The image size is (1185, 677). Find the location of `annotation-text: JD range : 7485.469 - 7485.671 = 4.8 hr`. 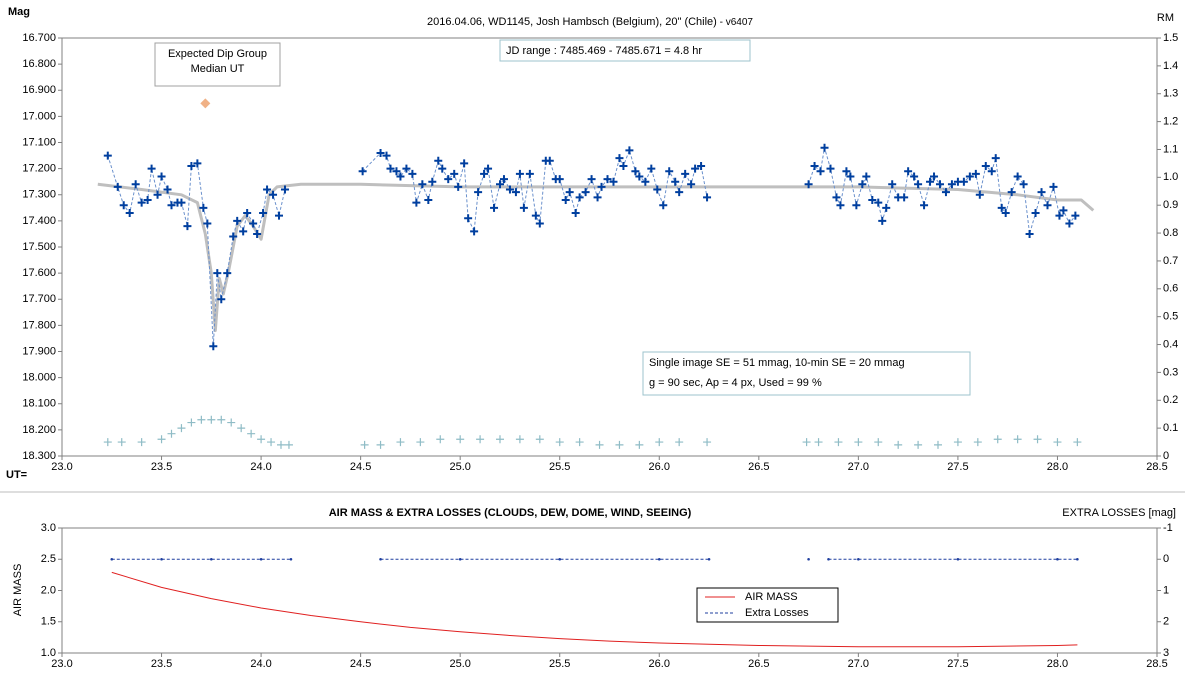

annotation-text: JD range : 7485.469 - 7485.671 = 4.8 hr is located at coordinates (604, 51).